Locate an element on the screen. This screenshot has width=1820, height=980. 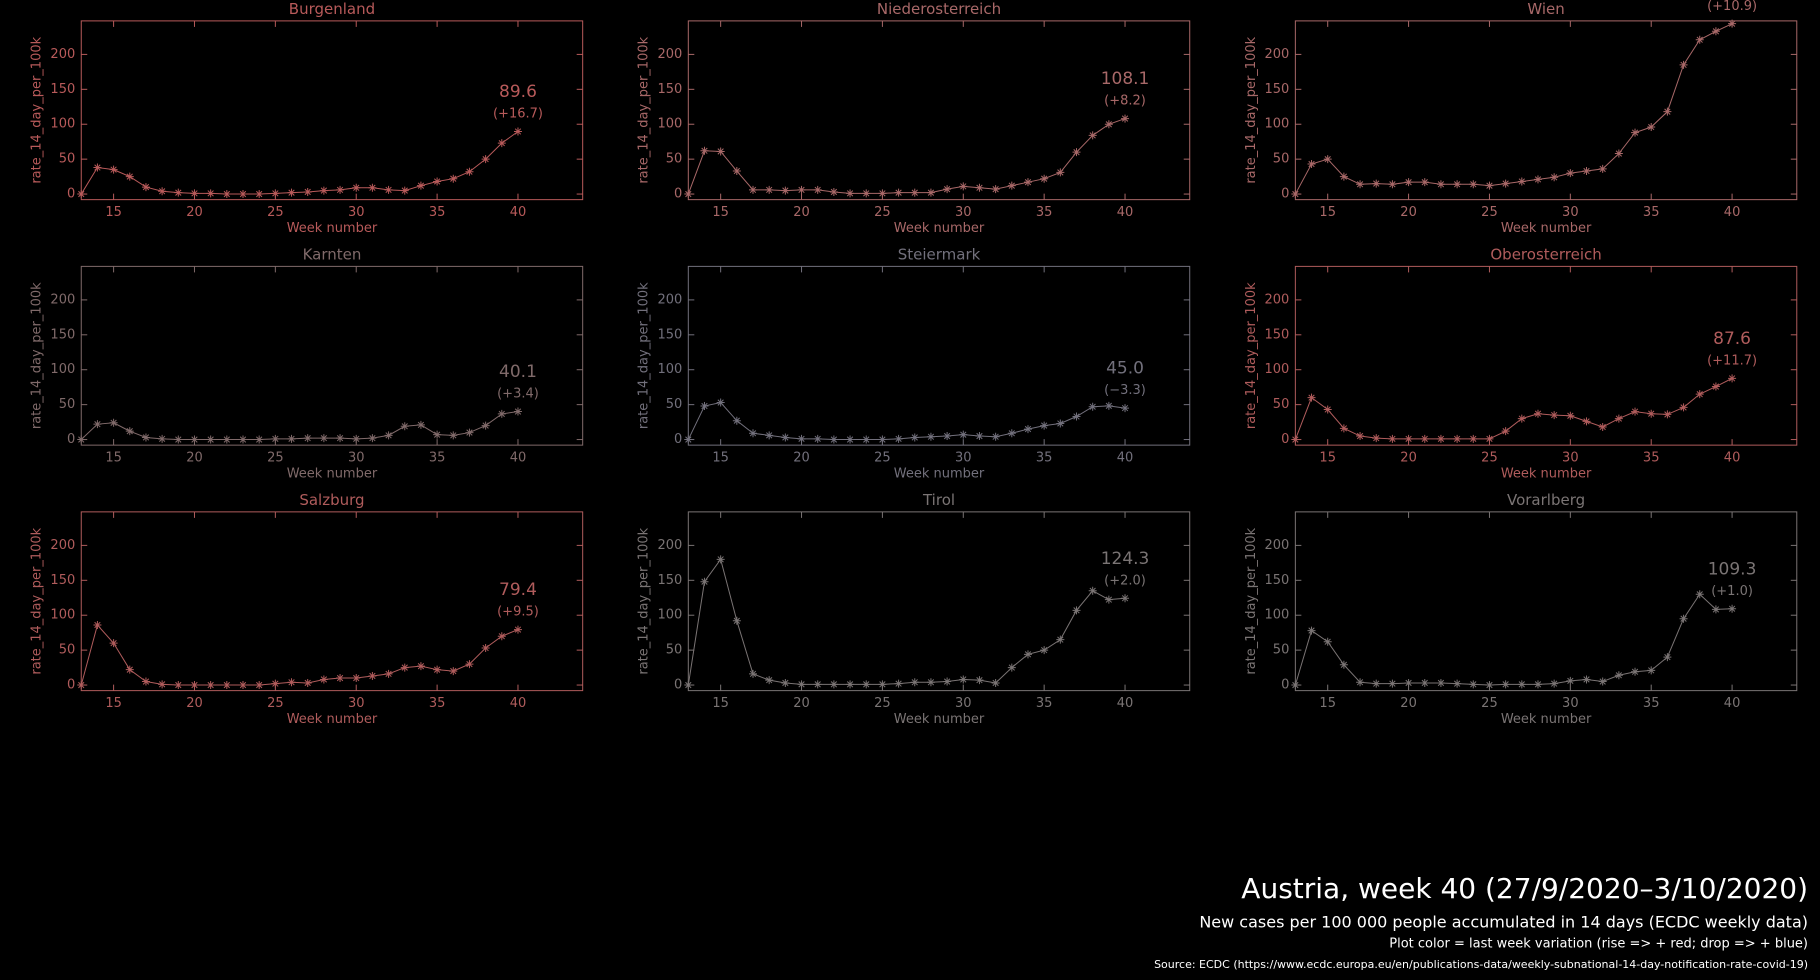
chart-title: Niederosterreich is located at coordinates (939, 9).